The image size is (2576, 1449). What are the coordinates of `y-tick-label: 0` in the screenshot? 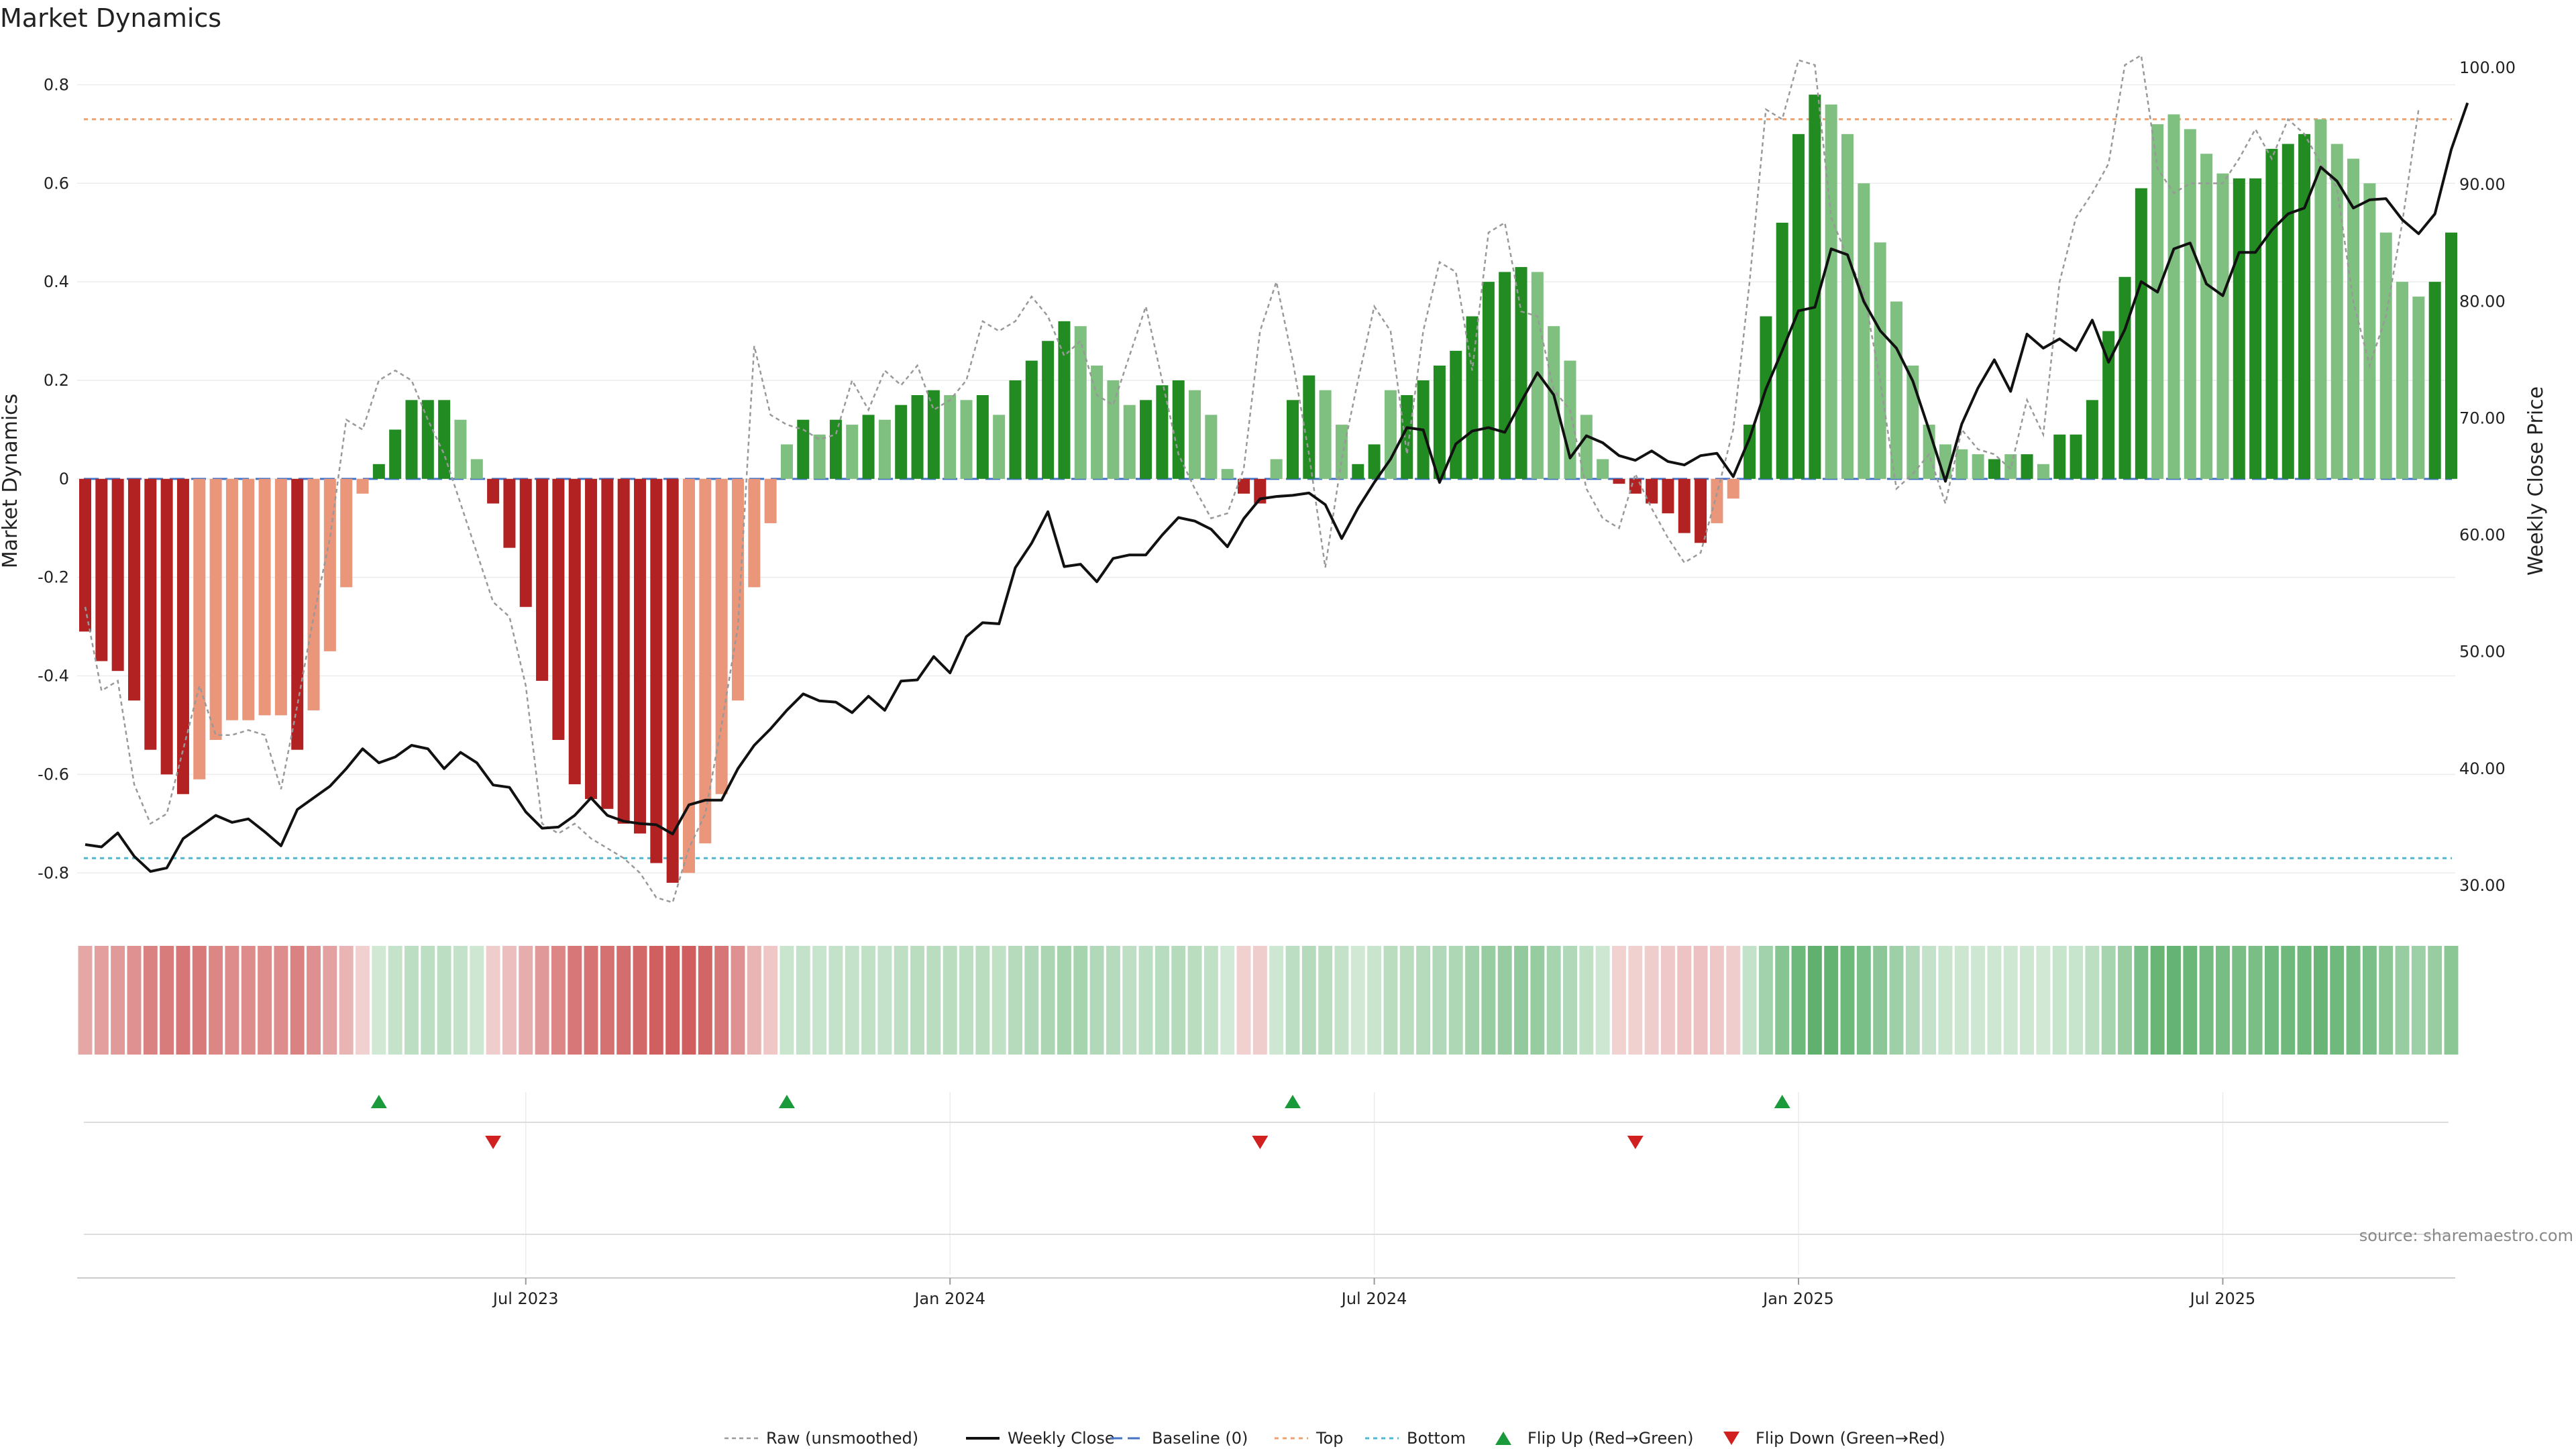 It's located at (64, 479).